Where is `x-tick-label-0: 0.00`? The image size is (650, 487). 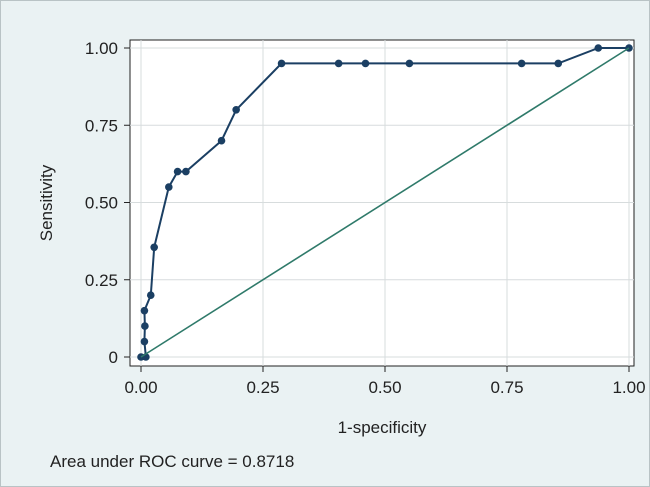
x-tick-label-0: 0.00 is located at coordinates (140, 387).